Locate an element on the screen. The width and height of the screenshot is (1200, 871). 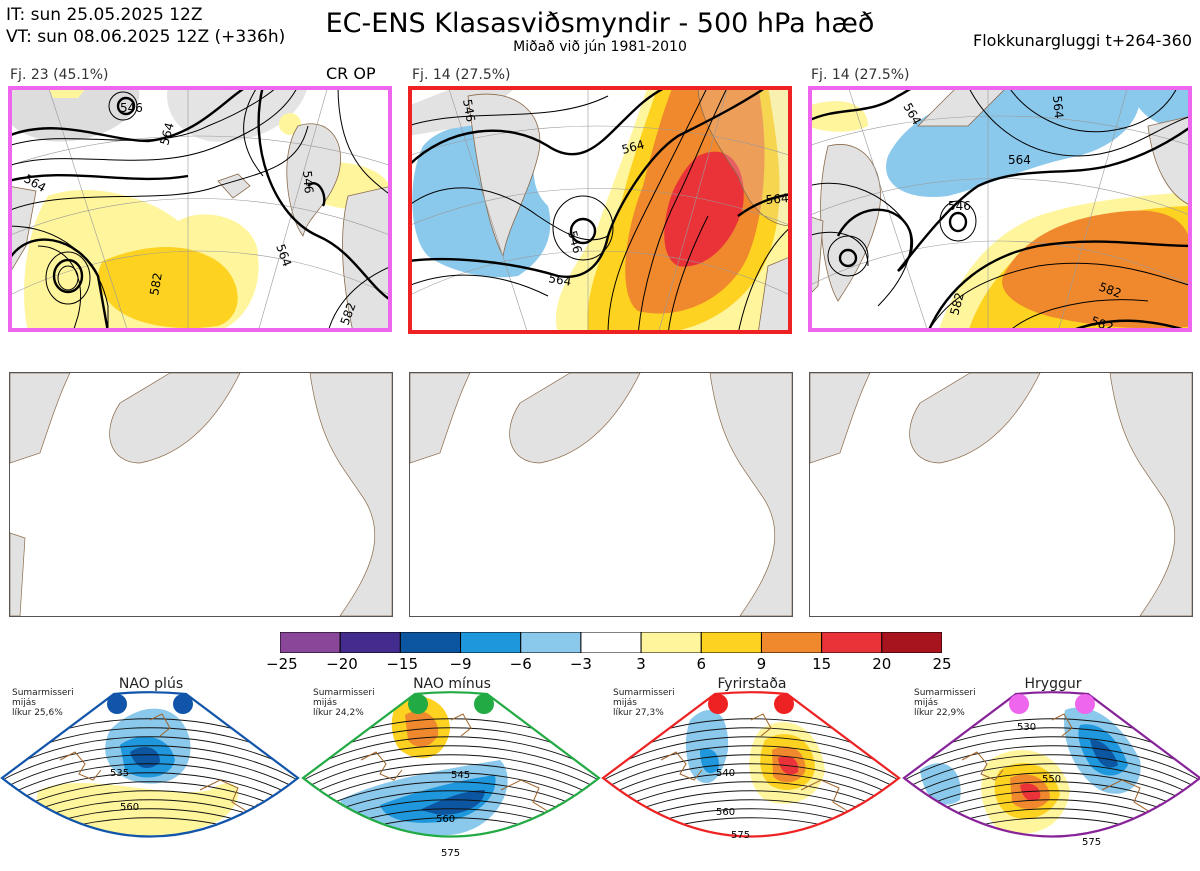
colorbar-tick-label: −6 is located at coordinates (520, 664).